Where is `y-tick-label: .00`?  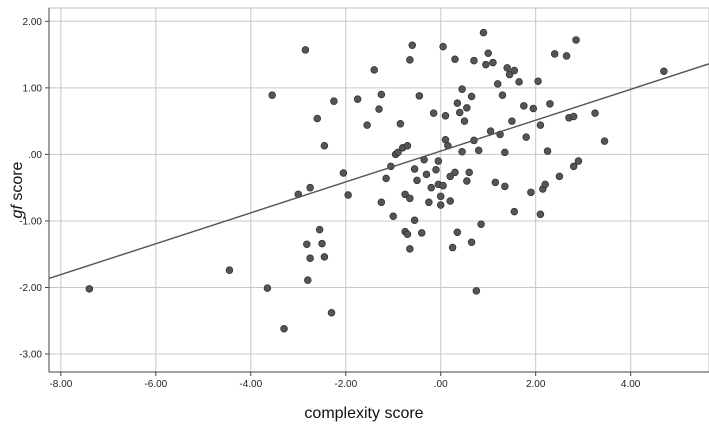
y-tick-label: .00 is located at coordinates (35, 155).